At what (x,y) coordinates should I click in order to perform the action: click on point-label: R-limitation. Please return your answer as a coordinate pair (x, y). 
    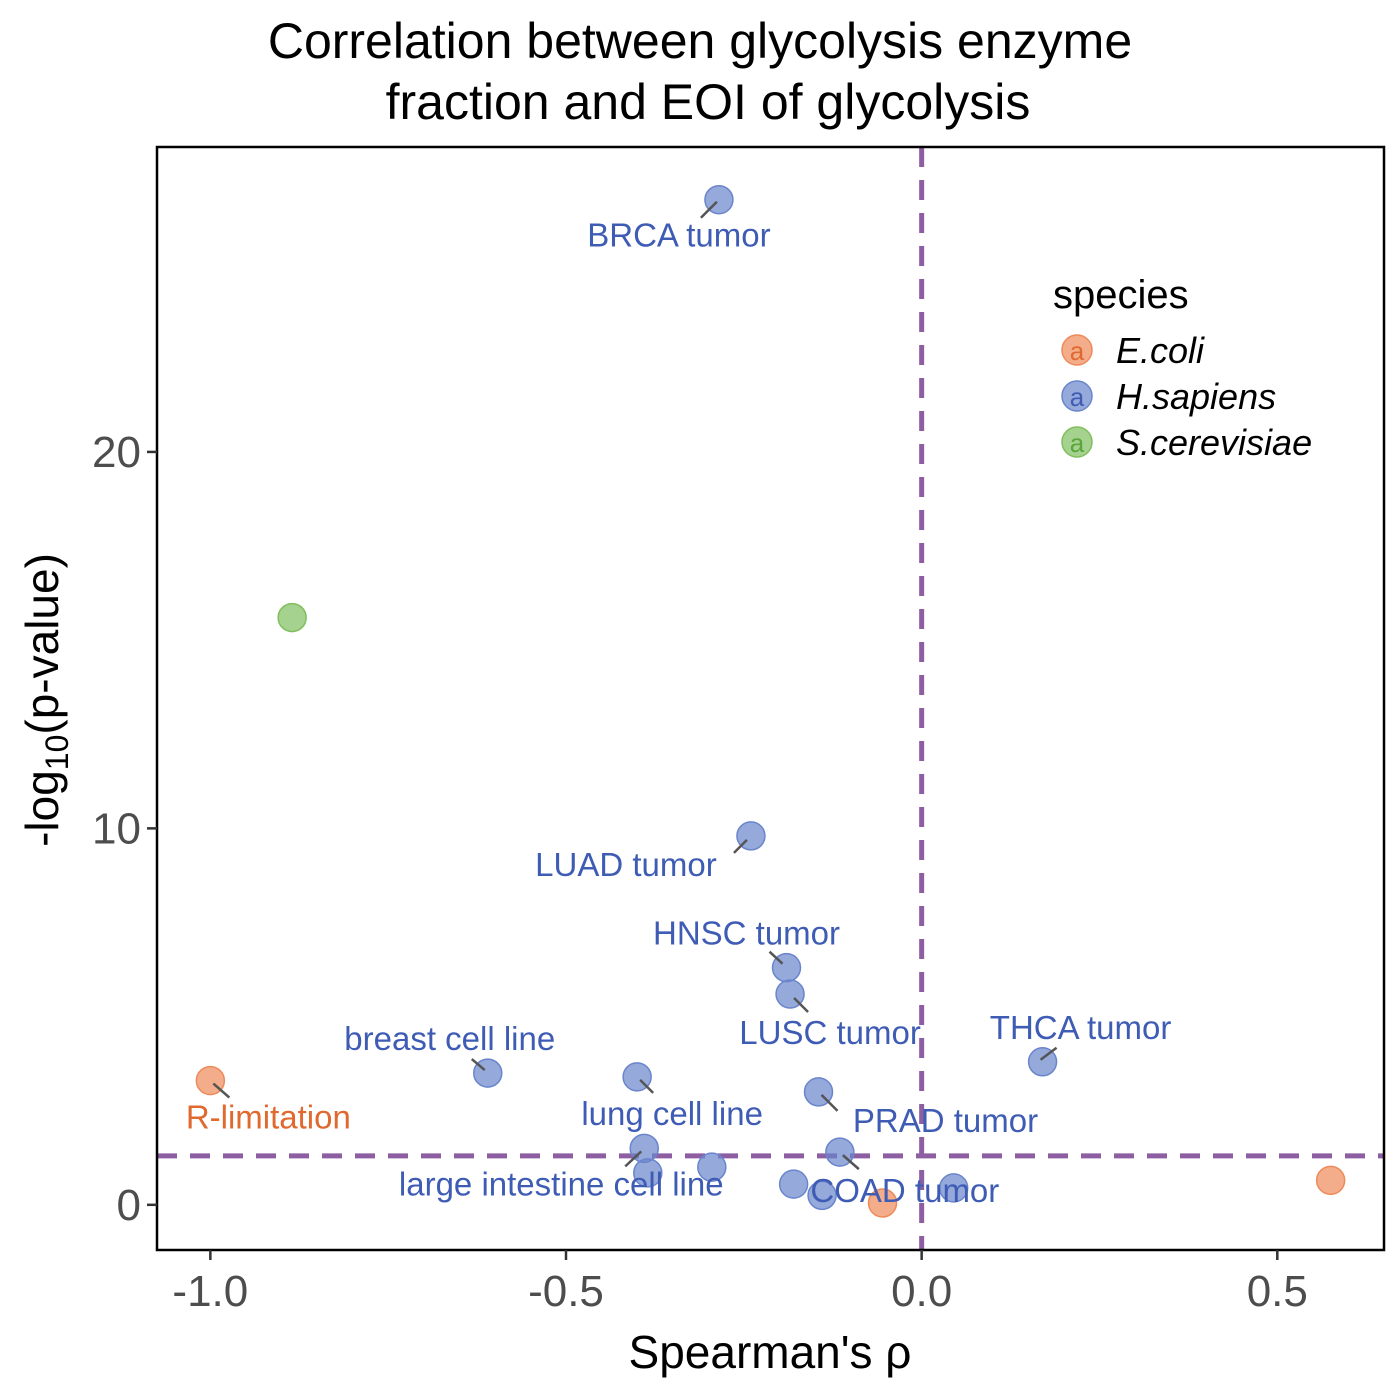
    Looking at the image, I should click on (268, 1117).